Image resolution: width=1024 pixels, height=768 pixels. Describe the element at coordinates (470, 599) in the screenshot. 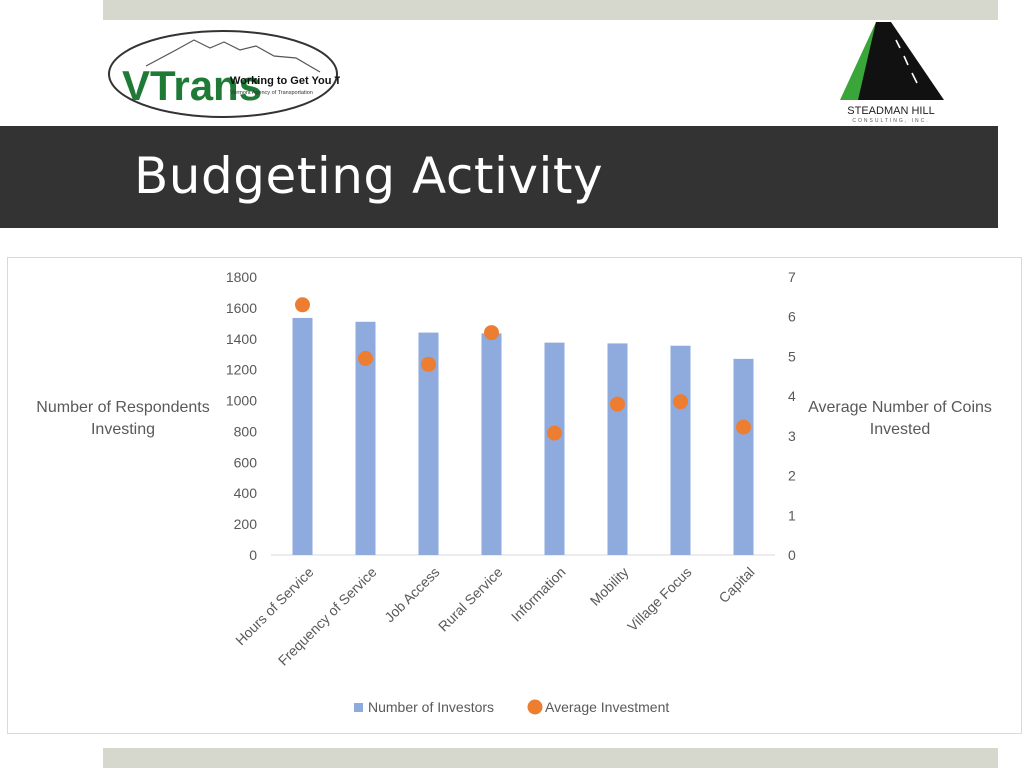

I see `x-tick-label: Rural Service` at that location.